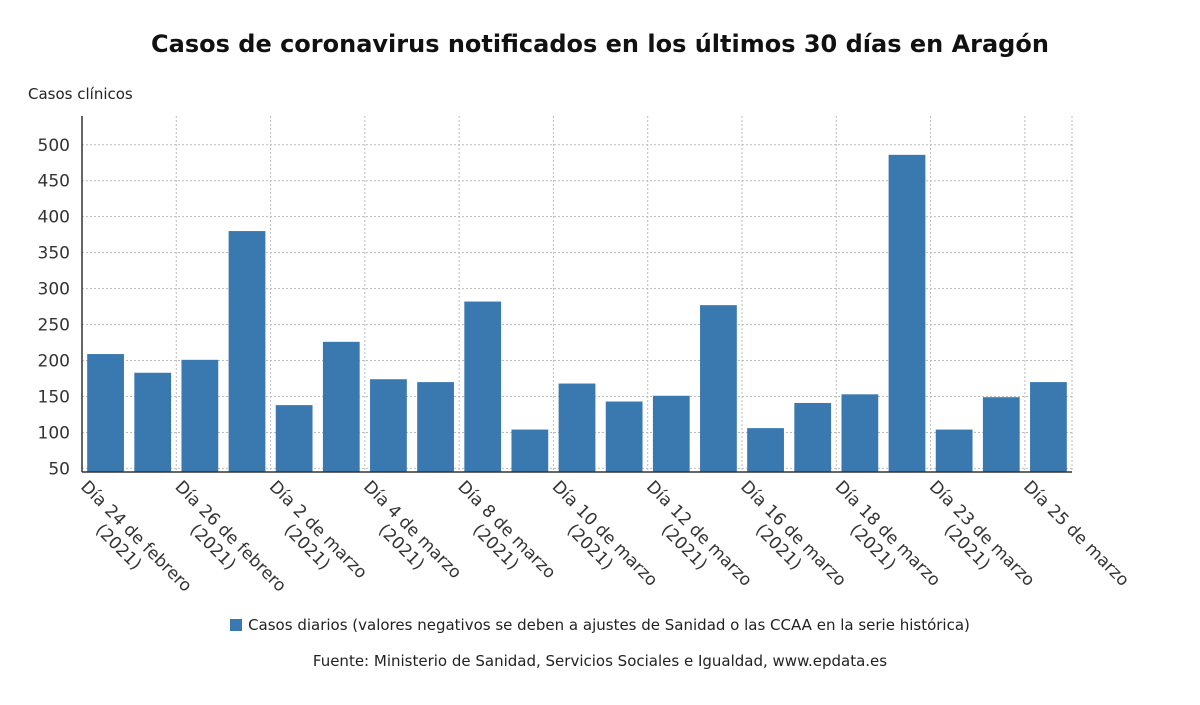  What do you see at coordinates (54, 433) in the screenshot?
I see `y-tick-label: 100` at bounding box center [54, 433].